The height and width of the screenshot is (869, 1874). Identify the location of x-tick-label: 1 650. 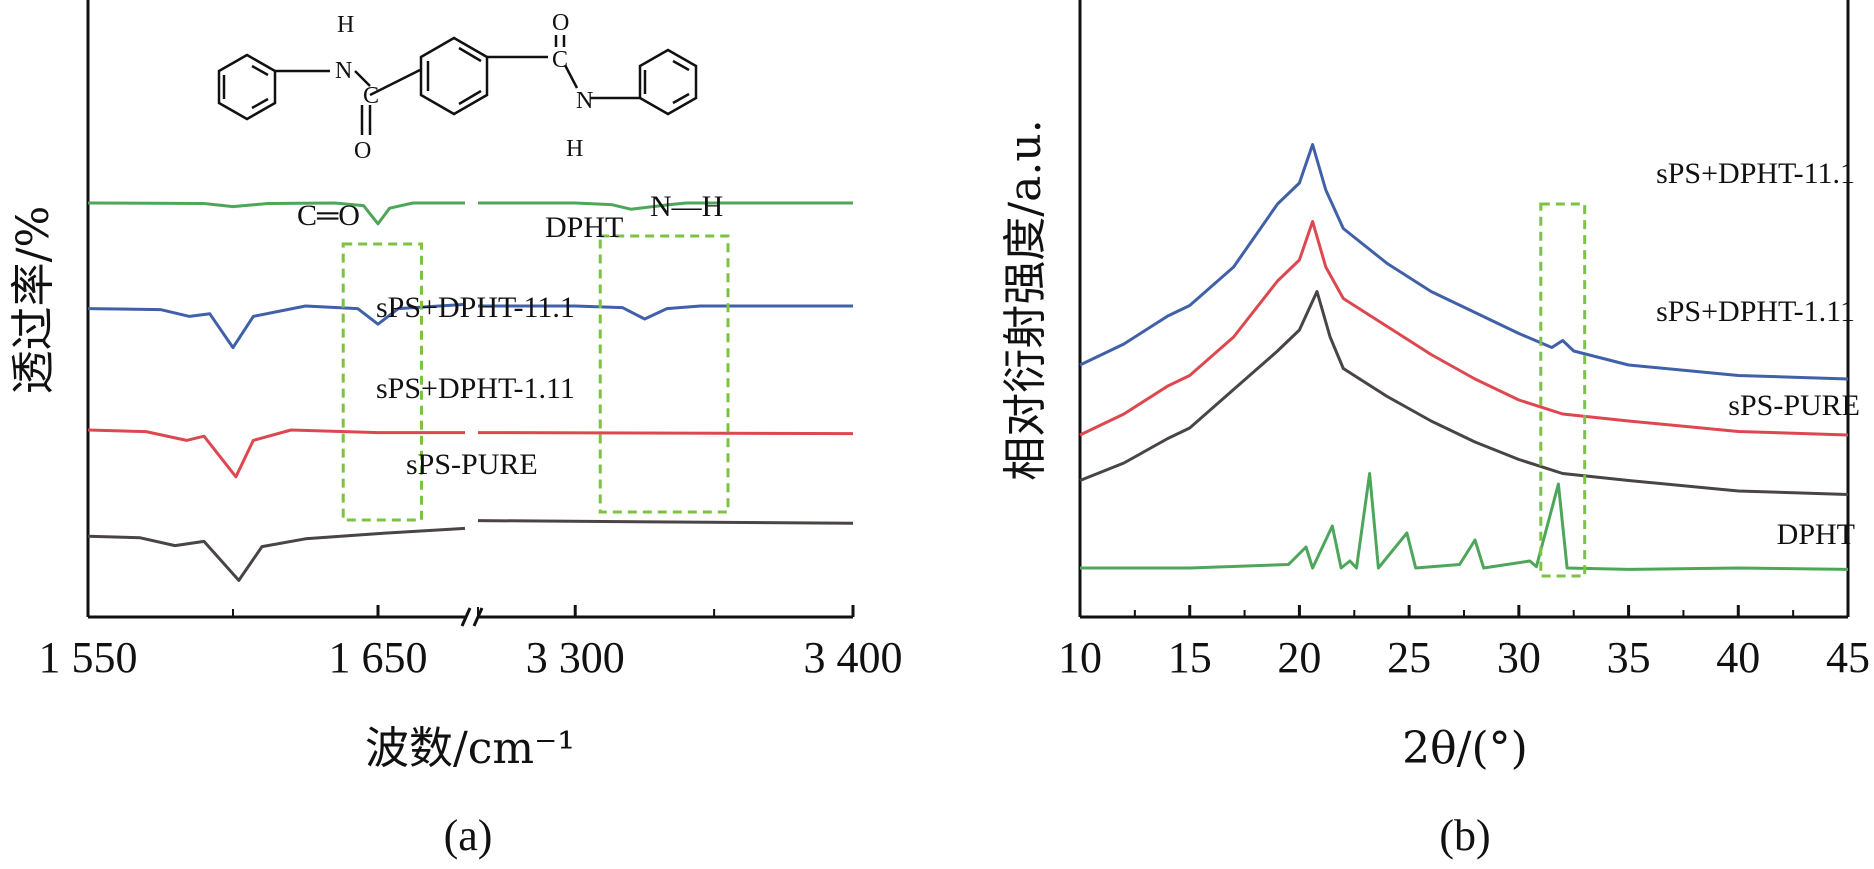
(378, 657).